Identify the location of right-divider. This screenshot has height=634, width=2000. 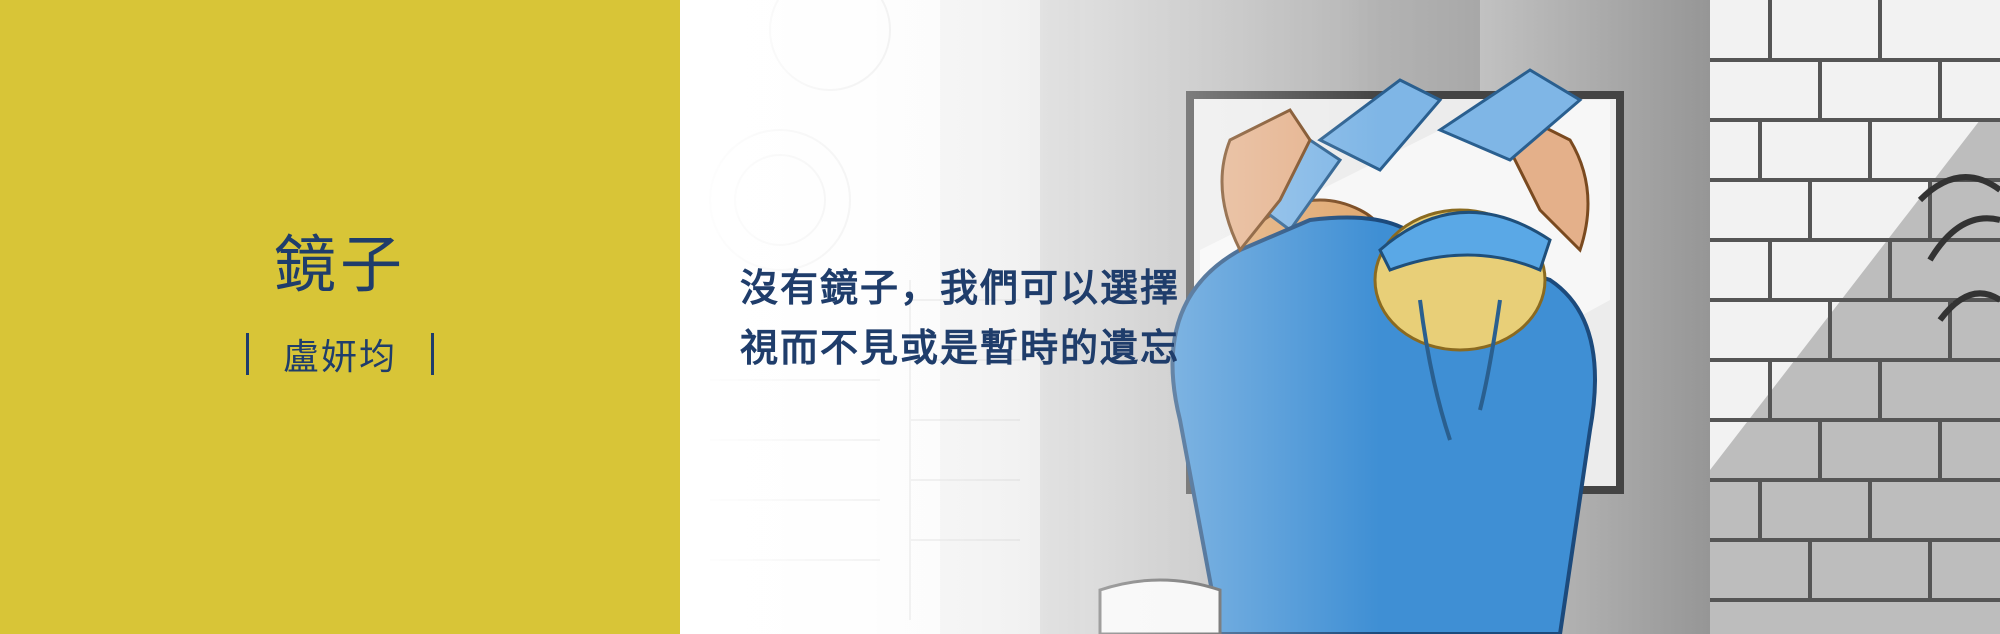
(432, 354).